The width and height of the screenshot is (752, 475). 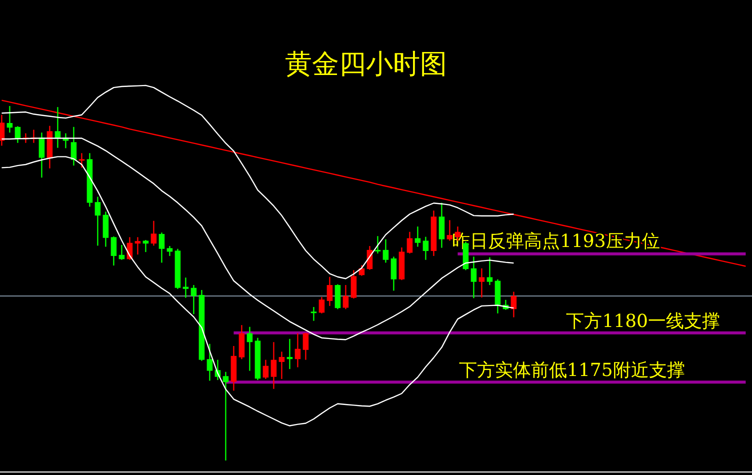 What do you see at coordinates (643, 321) in the screenshot?
I see `annotation: 下方1180一线支撑` at bounding box center [643, 321].